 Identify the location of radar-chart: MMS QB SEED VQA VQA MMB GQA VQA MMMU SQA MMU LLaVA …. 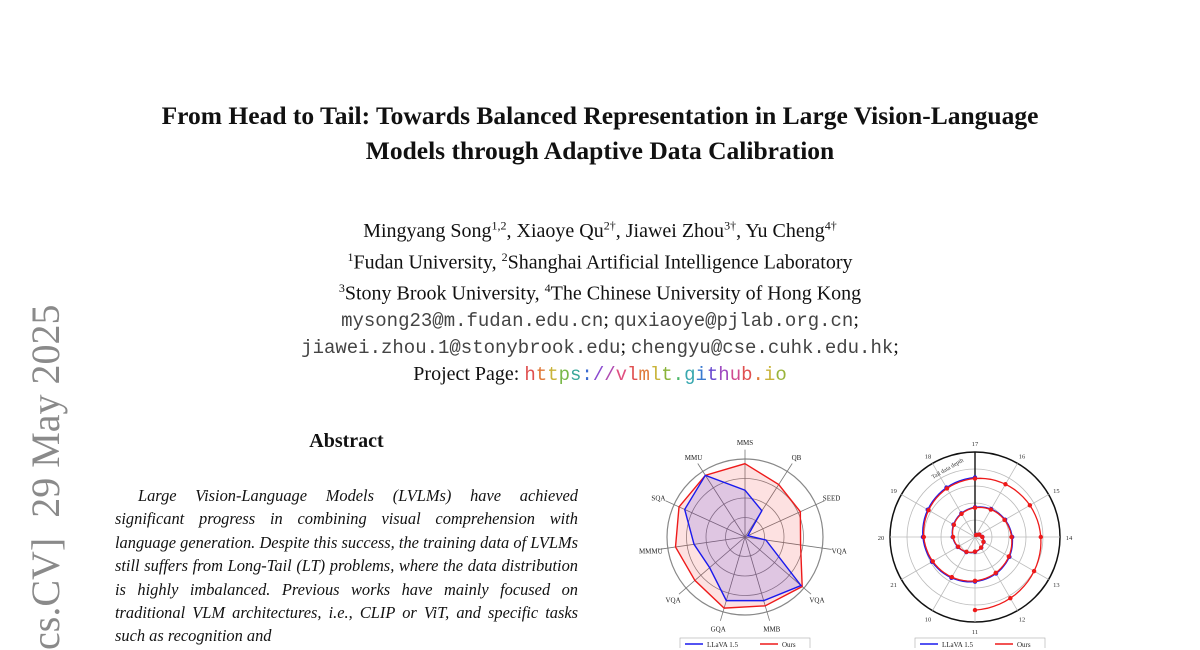
(743, 543).